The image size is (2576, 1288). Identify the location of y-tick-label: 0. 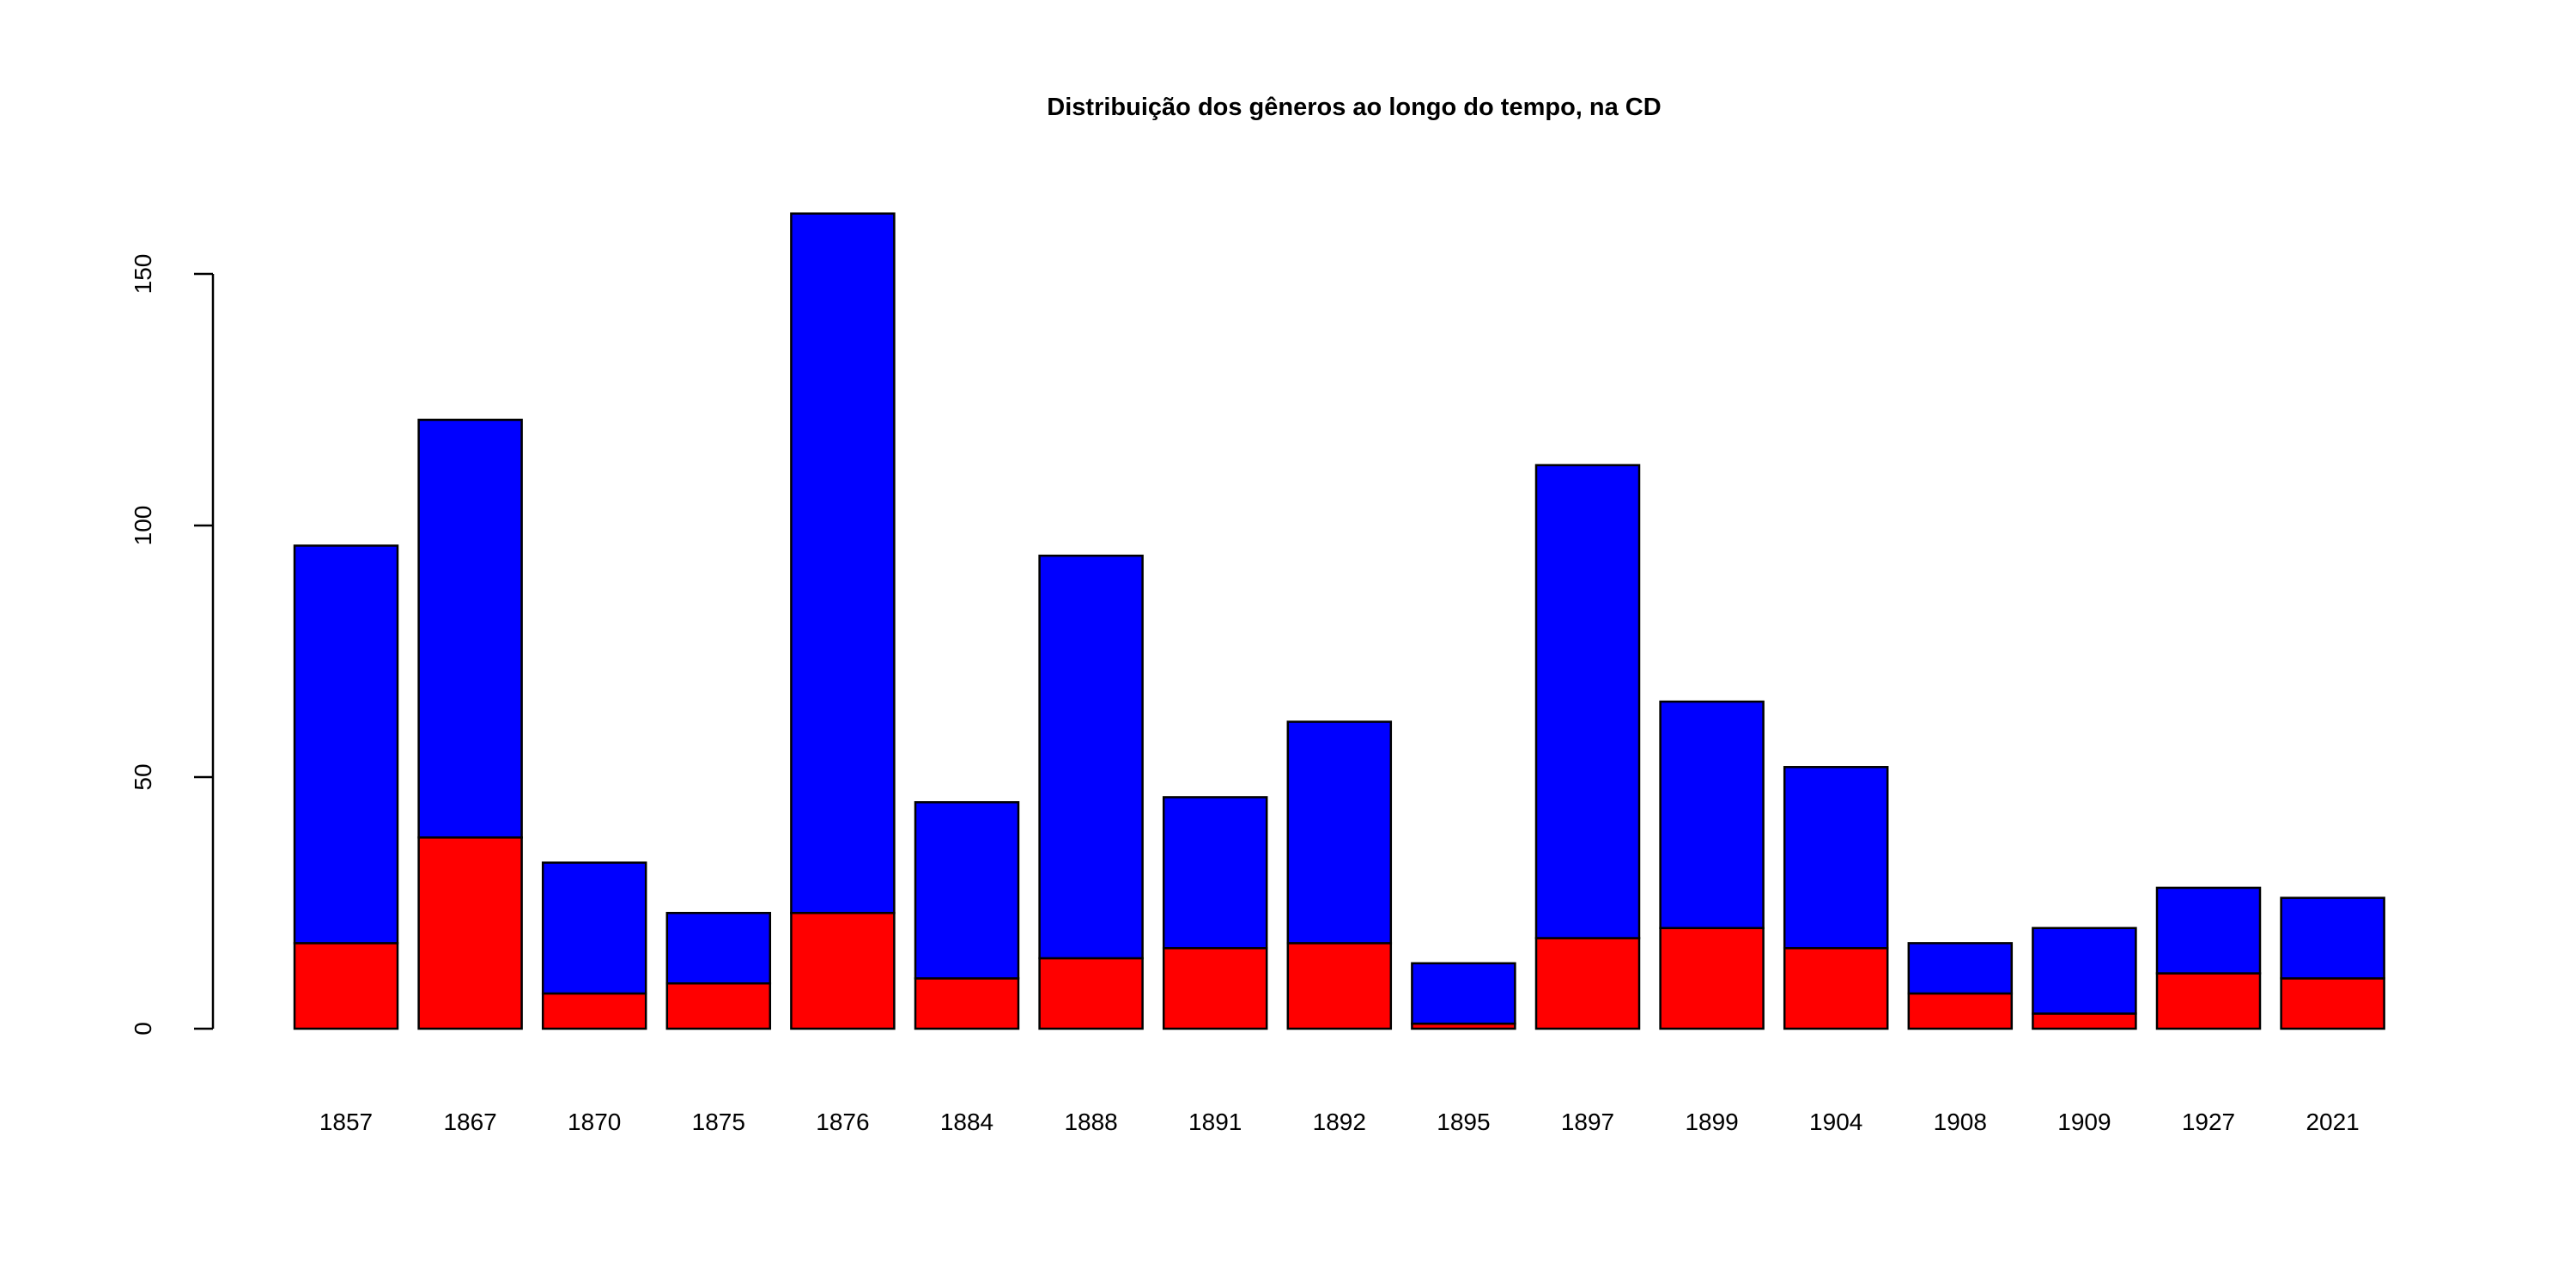
(143, 1029).